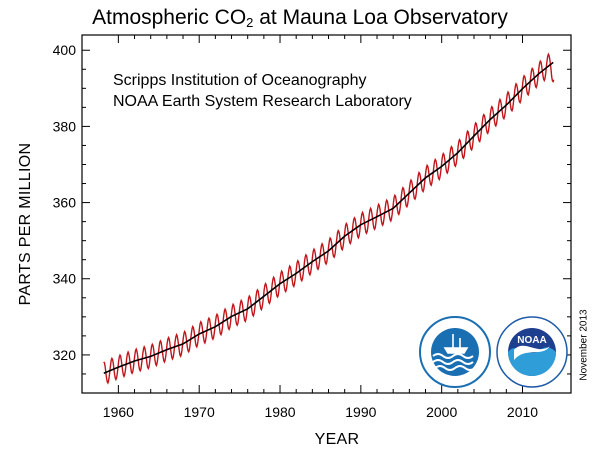 The image size is (600, 459). I want to click on y-tick-label: 320, so click(65, 355).